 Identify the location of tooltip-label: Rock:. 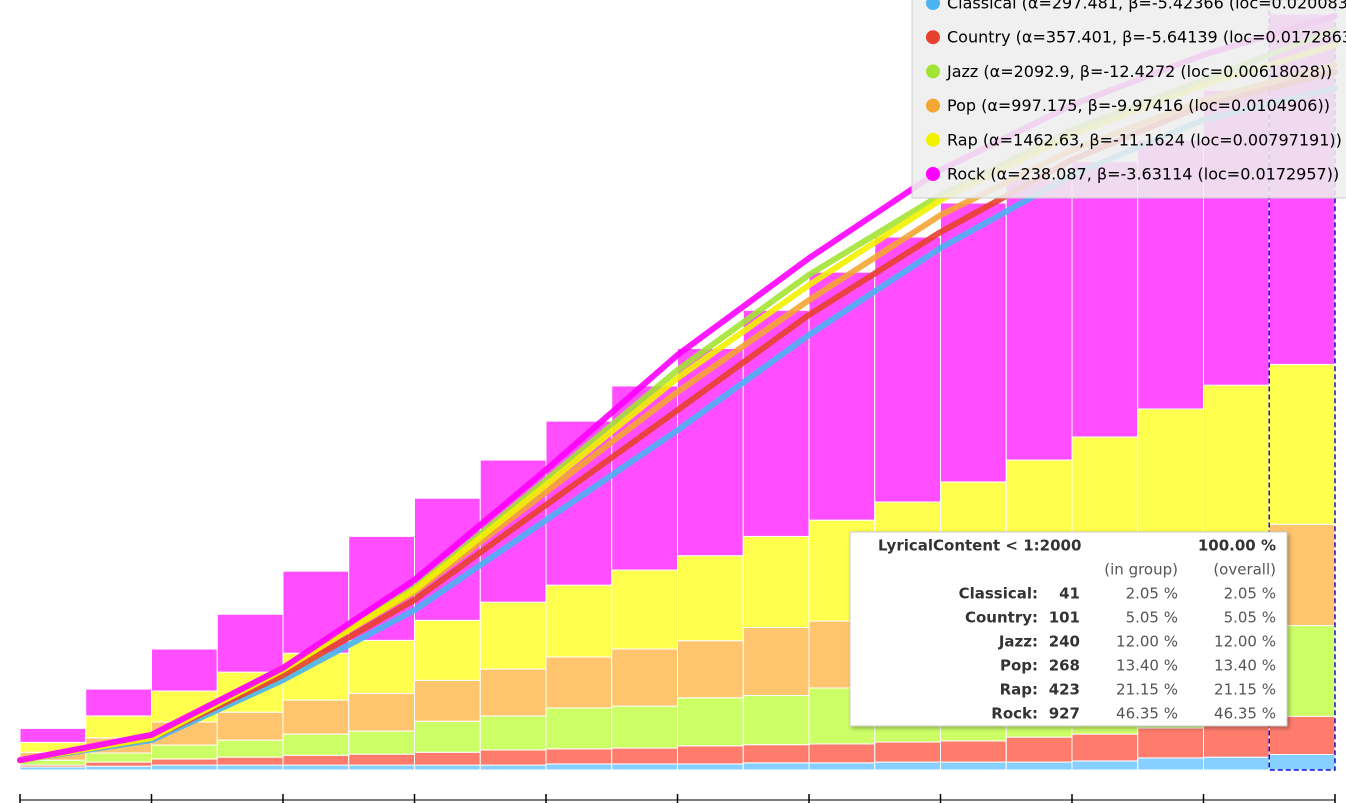
(1014, 714).